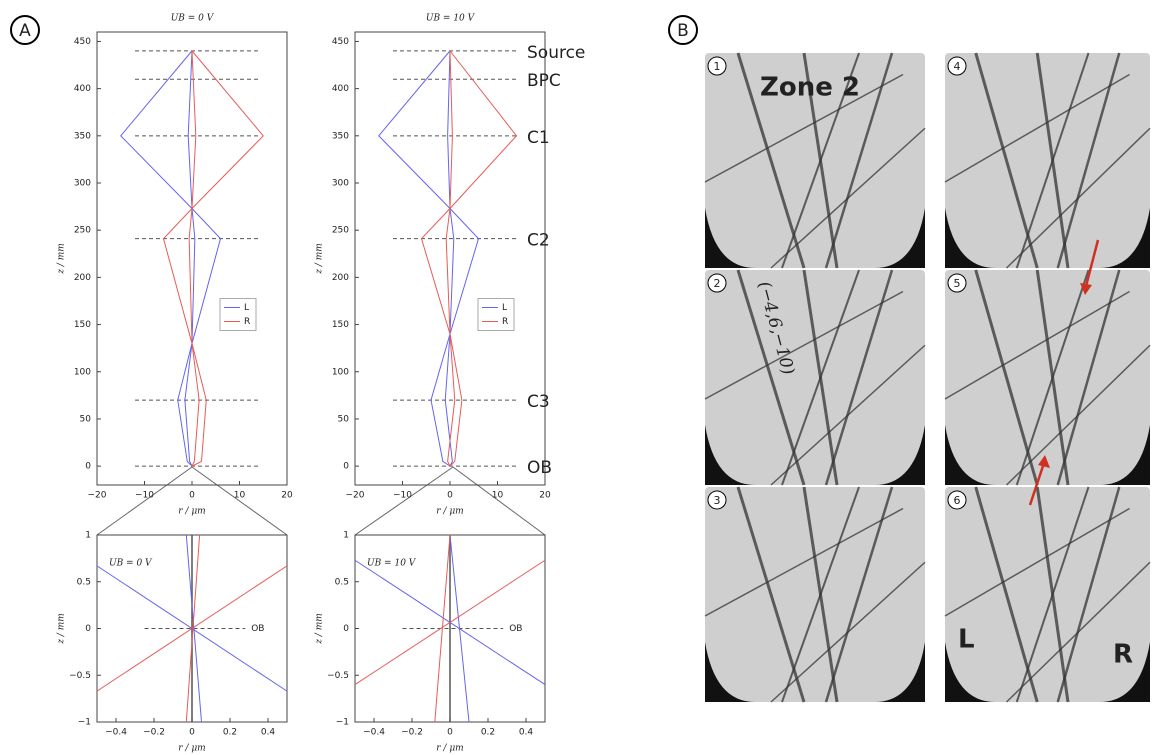  What do you see at coordinates (82, 184) in the screenshot?
I see `y-tick-label: 300` at bounding box center [82, 184].